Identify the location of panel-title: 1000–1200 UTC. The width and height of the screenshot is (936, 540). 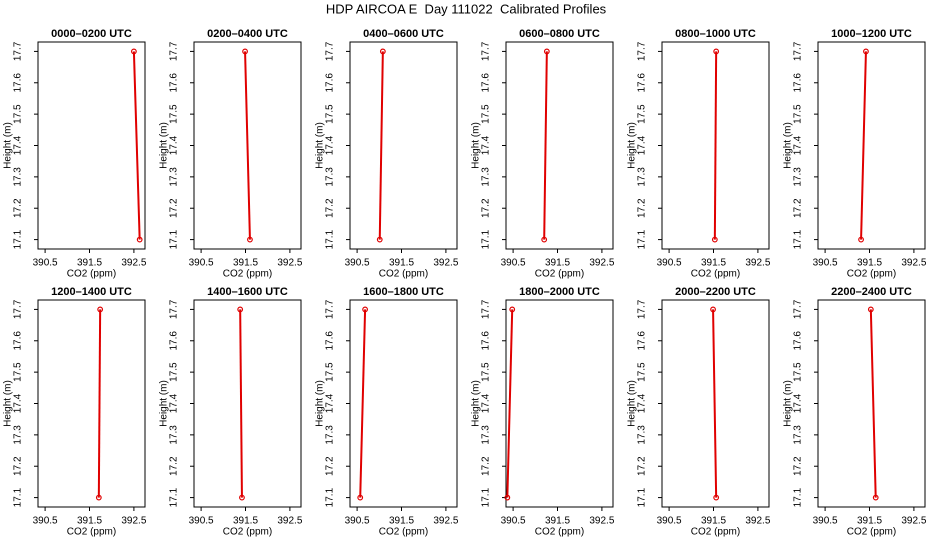
(871, 34).